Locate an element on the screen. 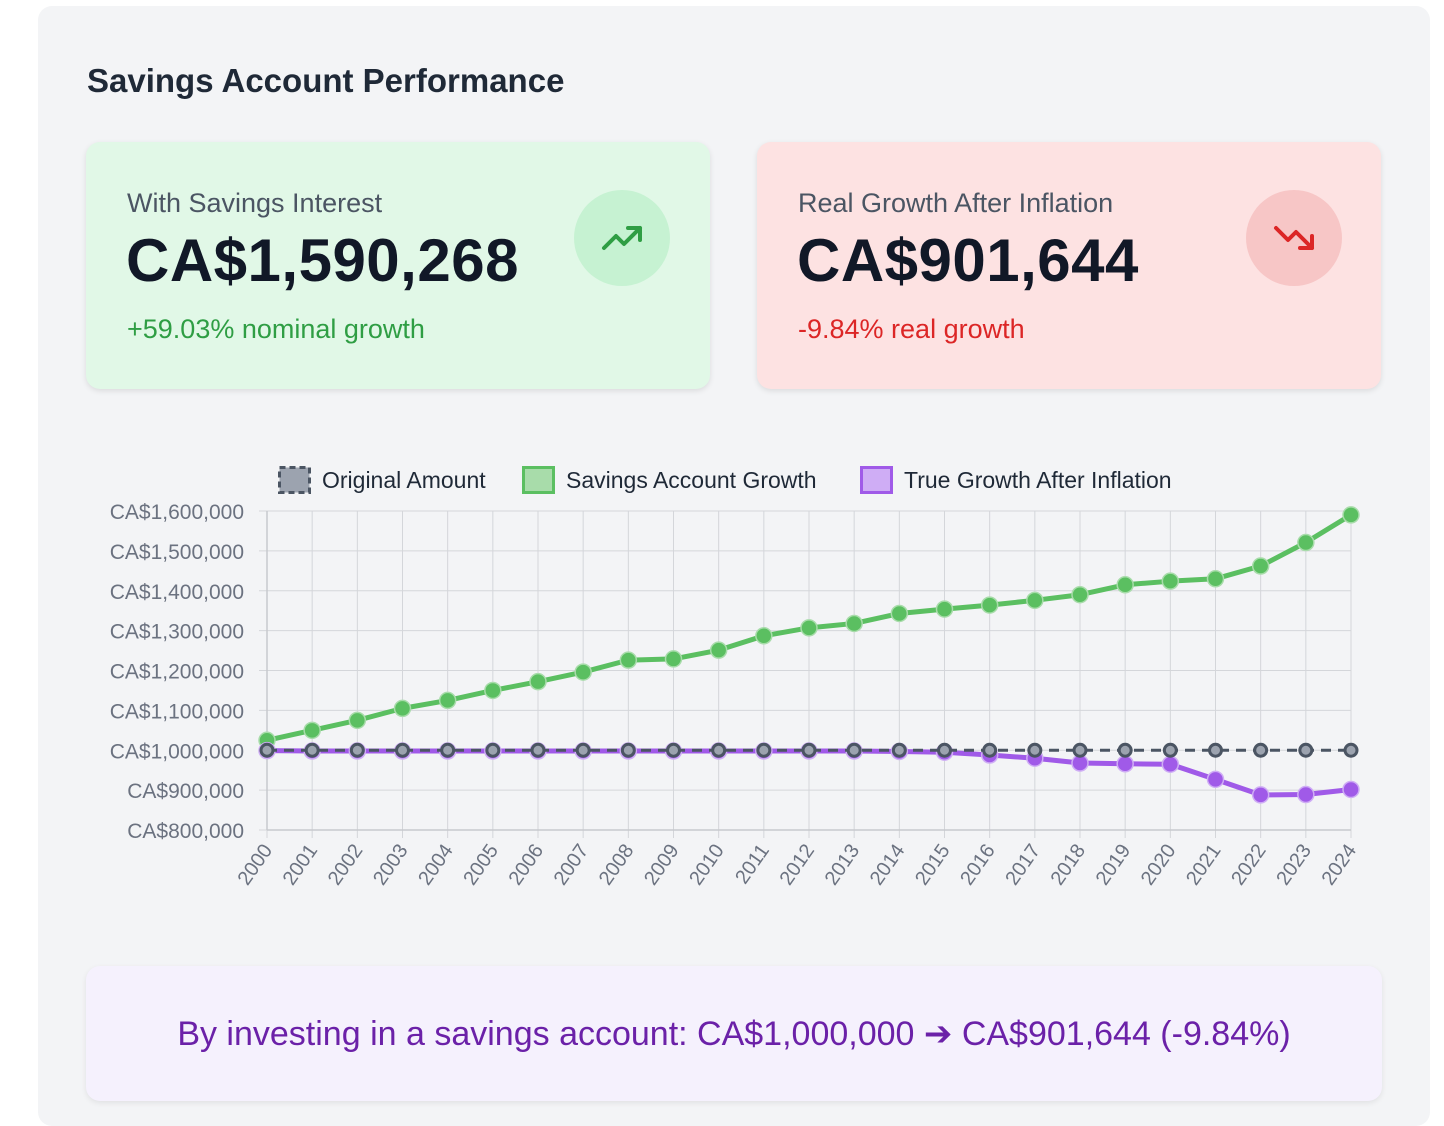  x-tick-label: 2024 is located at coordinates (1340, 864).